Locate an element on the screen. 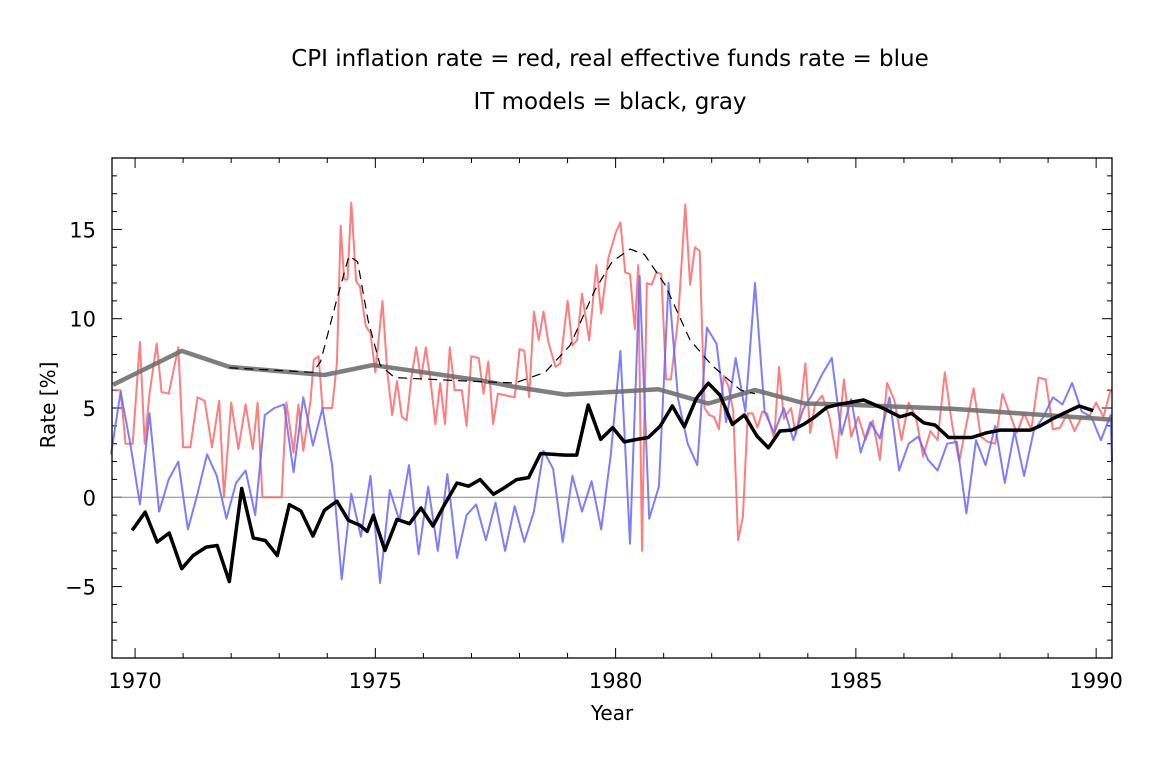  y-tick-label: 15 is located at coordinates (82, 230).